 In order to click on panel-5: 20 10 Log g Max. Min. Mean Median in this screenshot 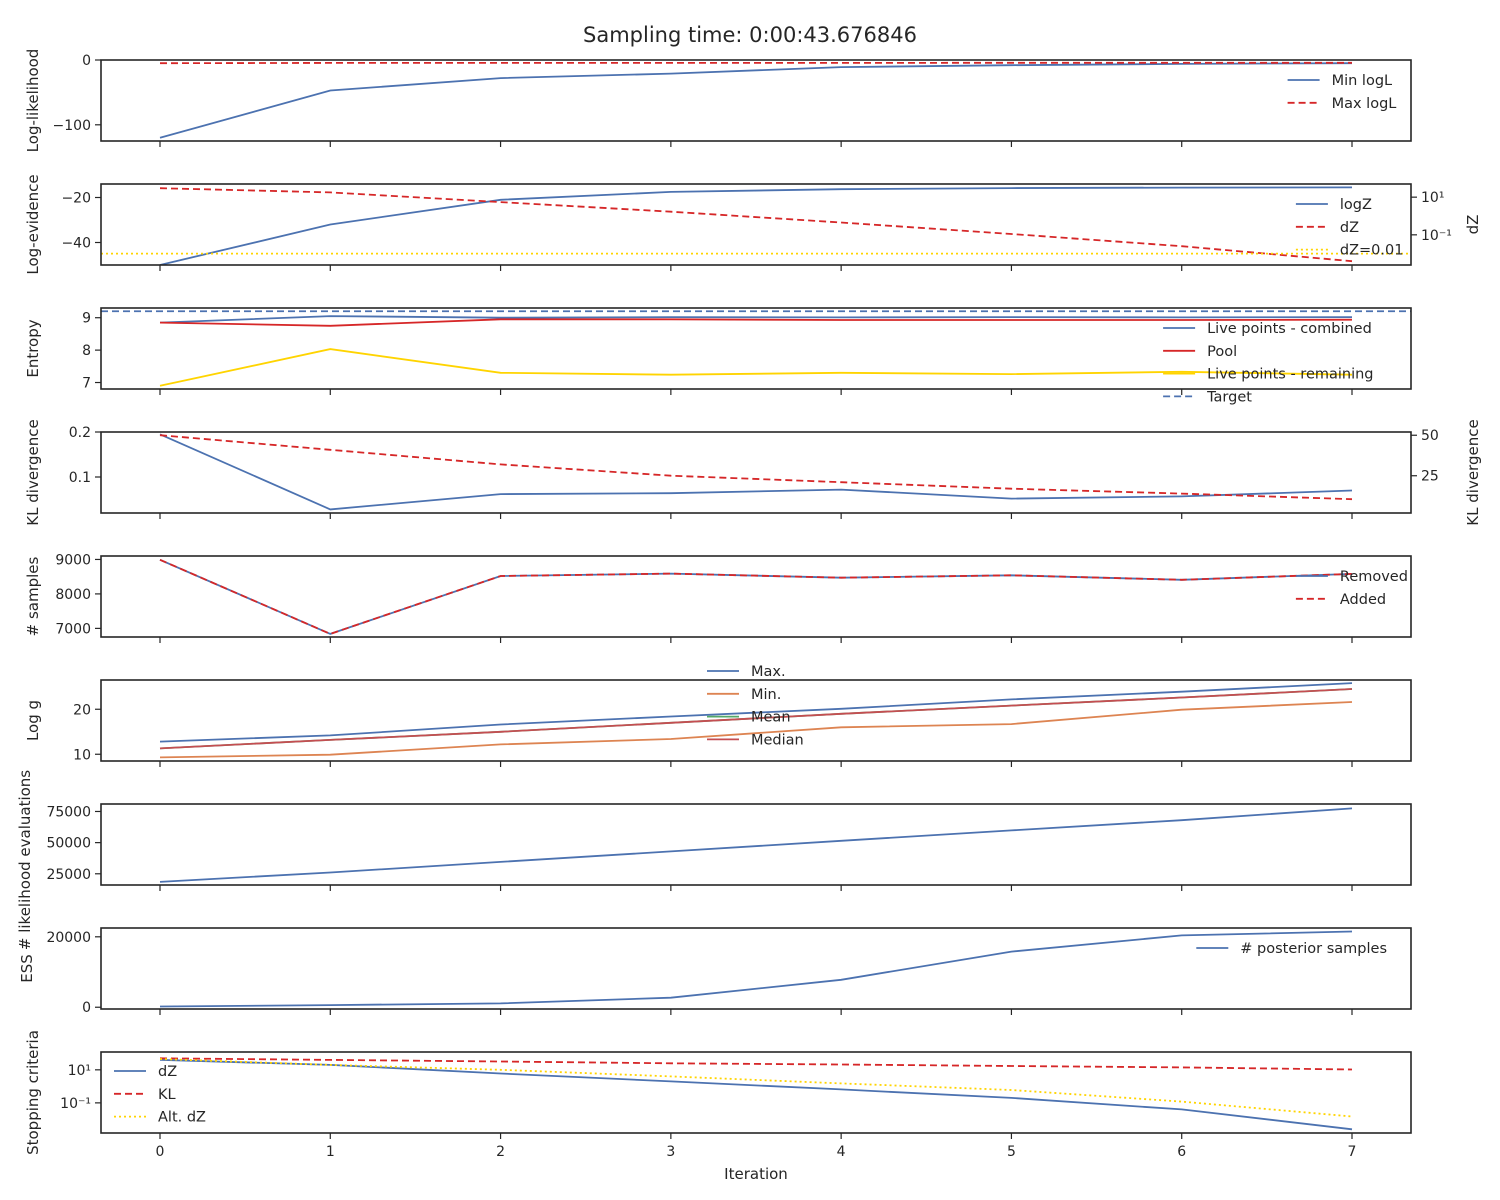, I will do `click(718, 715)`.